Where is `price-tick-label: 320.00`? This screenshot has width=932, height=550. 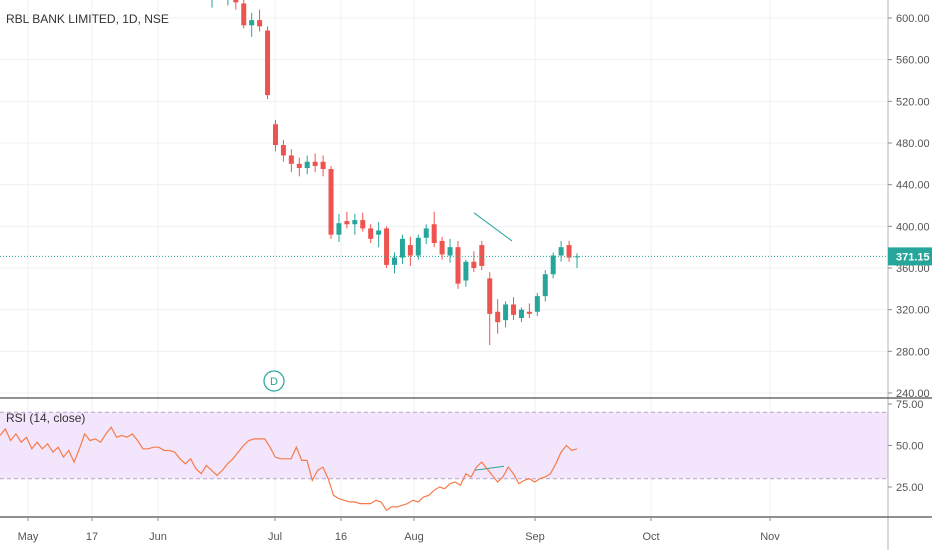 price-tick-label: 320.00 is located at coordinates (913, 311).